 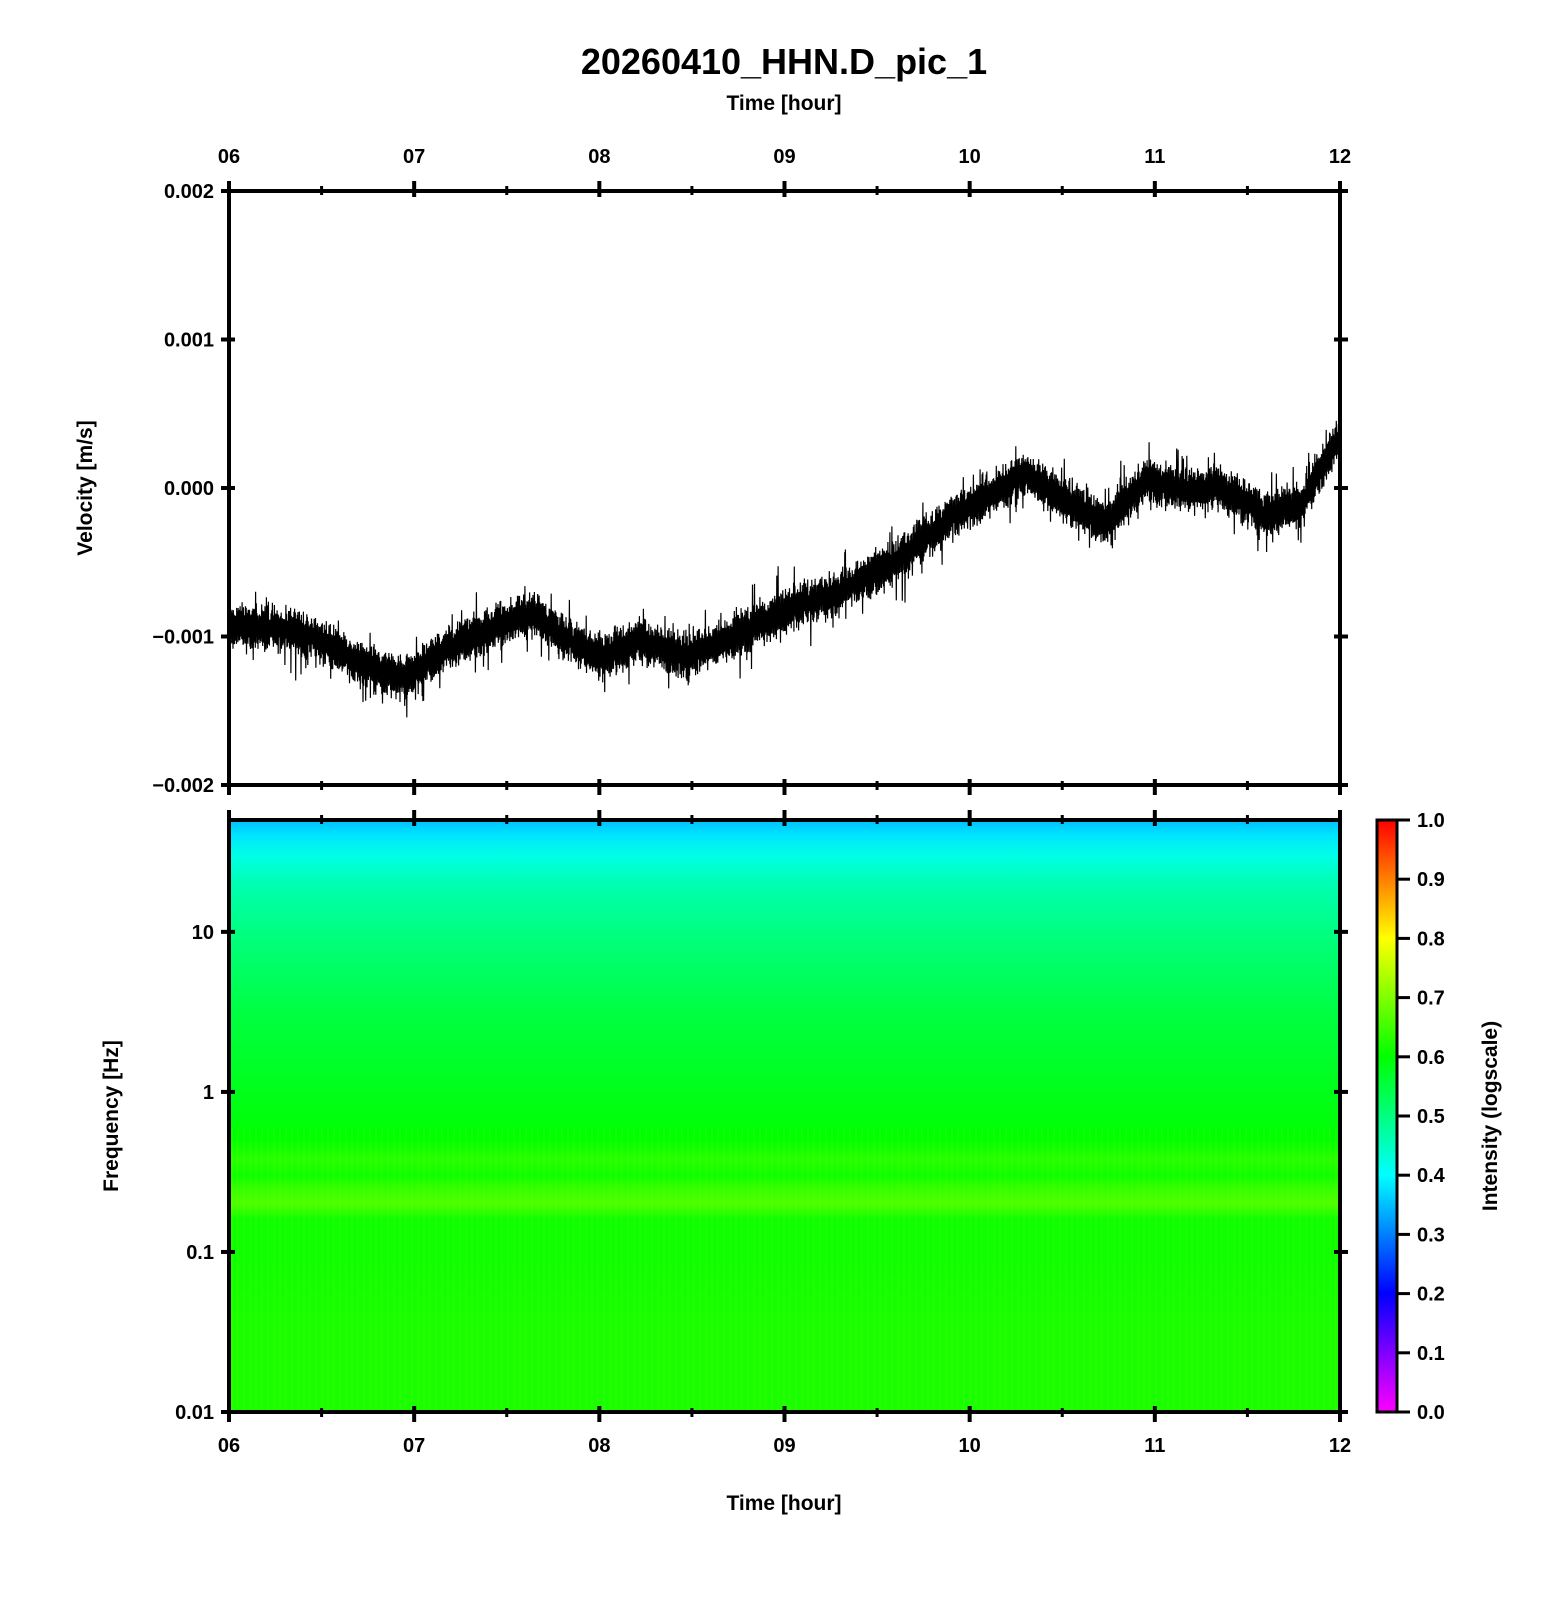 I want to click on top-x-tick-label: 09, so click(x=784, y=157).